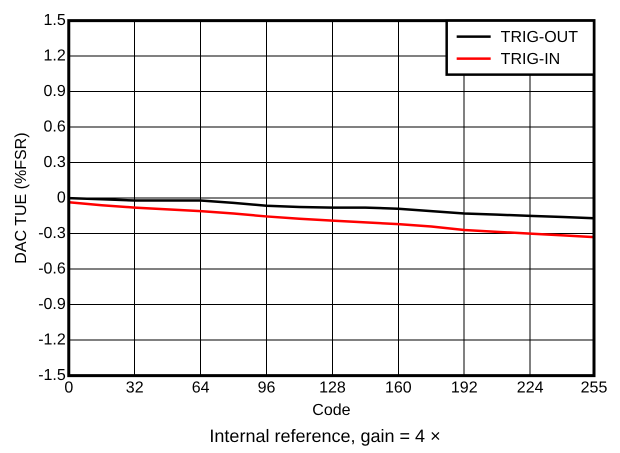  What do you see at coordinates (530, 59) in the screenshot?
I see `legend-label: TRIG-IN` at bounding box center [530, 59].